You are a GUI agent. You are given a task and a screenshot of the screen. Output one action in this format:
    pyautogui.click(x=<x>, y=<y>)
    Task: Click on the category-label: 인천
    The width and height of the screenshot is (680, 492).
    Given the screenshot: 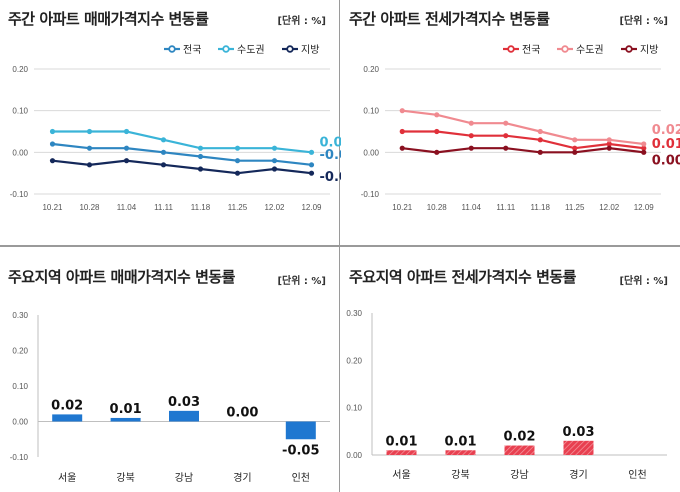 What is the action you would take?
    pyautogui.click(x=301, y=478)
    